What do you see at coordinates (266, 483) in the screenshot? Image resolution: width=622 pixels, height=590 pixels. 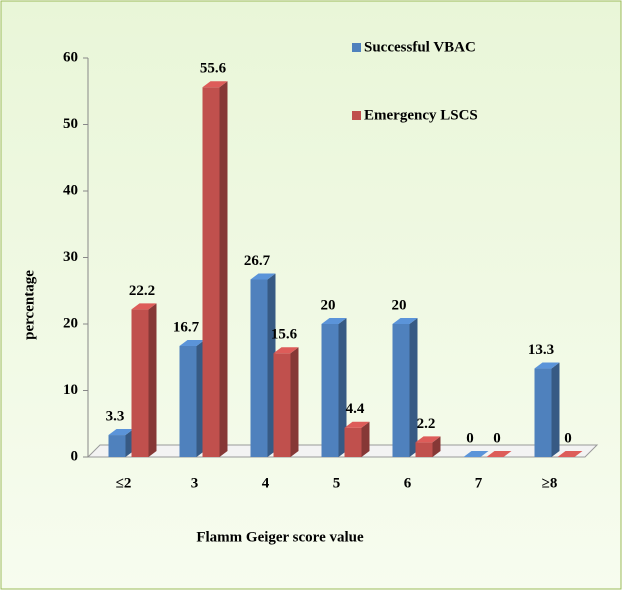 I see `x-tick-label: 4` at bounding box center [266, 483].